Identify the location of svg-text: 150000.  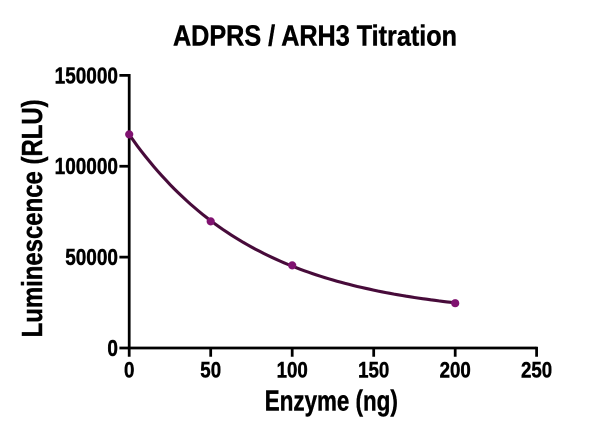
(86, 76).